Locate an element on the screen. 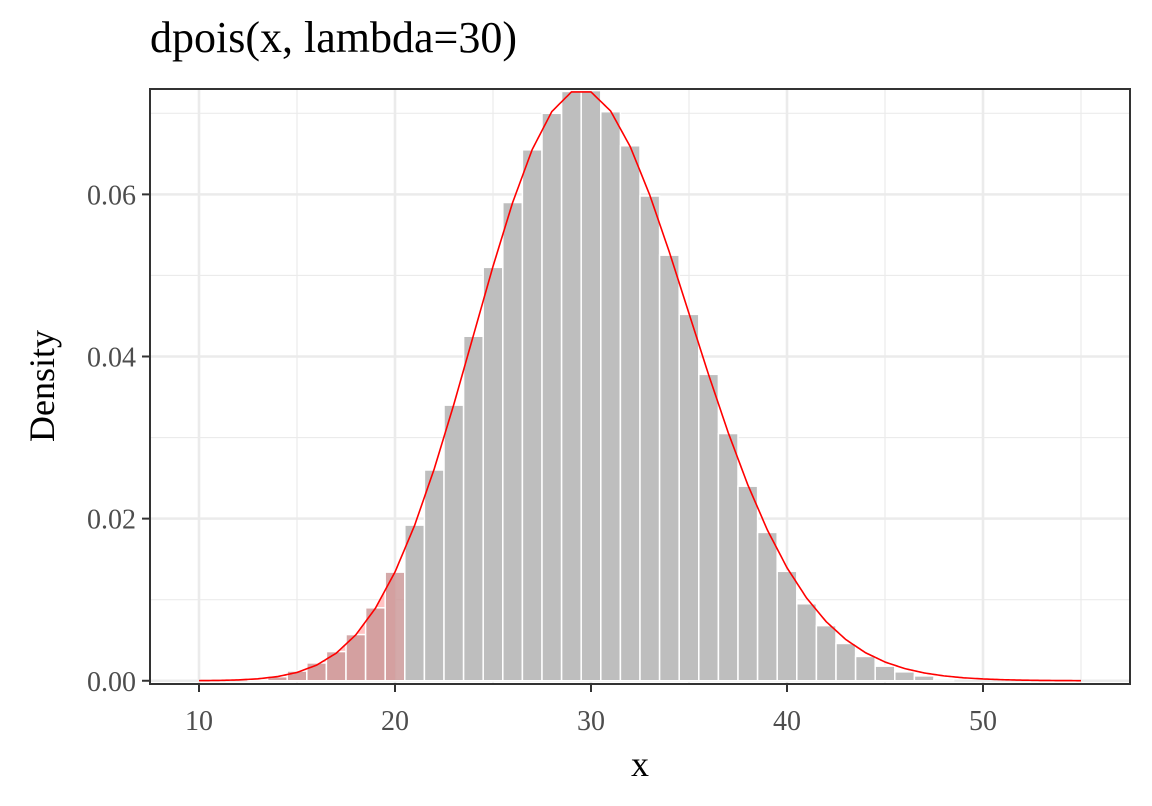 This screenshot has height=806, width=1152. x-tick-label: 10 is located at coordinates (199, 721).